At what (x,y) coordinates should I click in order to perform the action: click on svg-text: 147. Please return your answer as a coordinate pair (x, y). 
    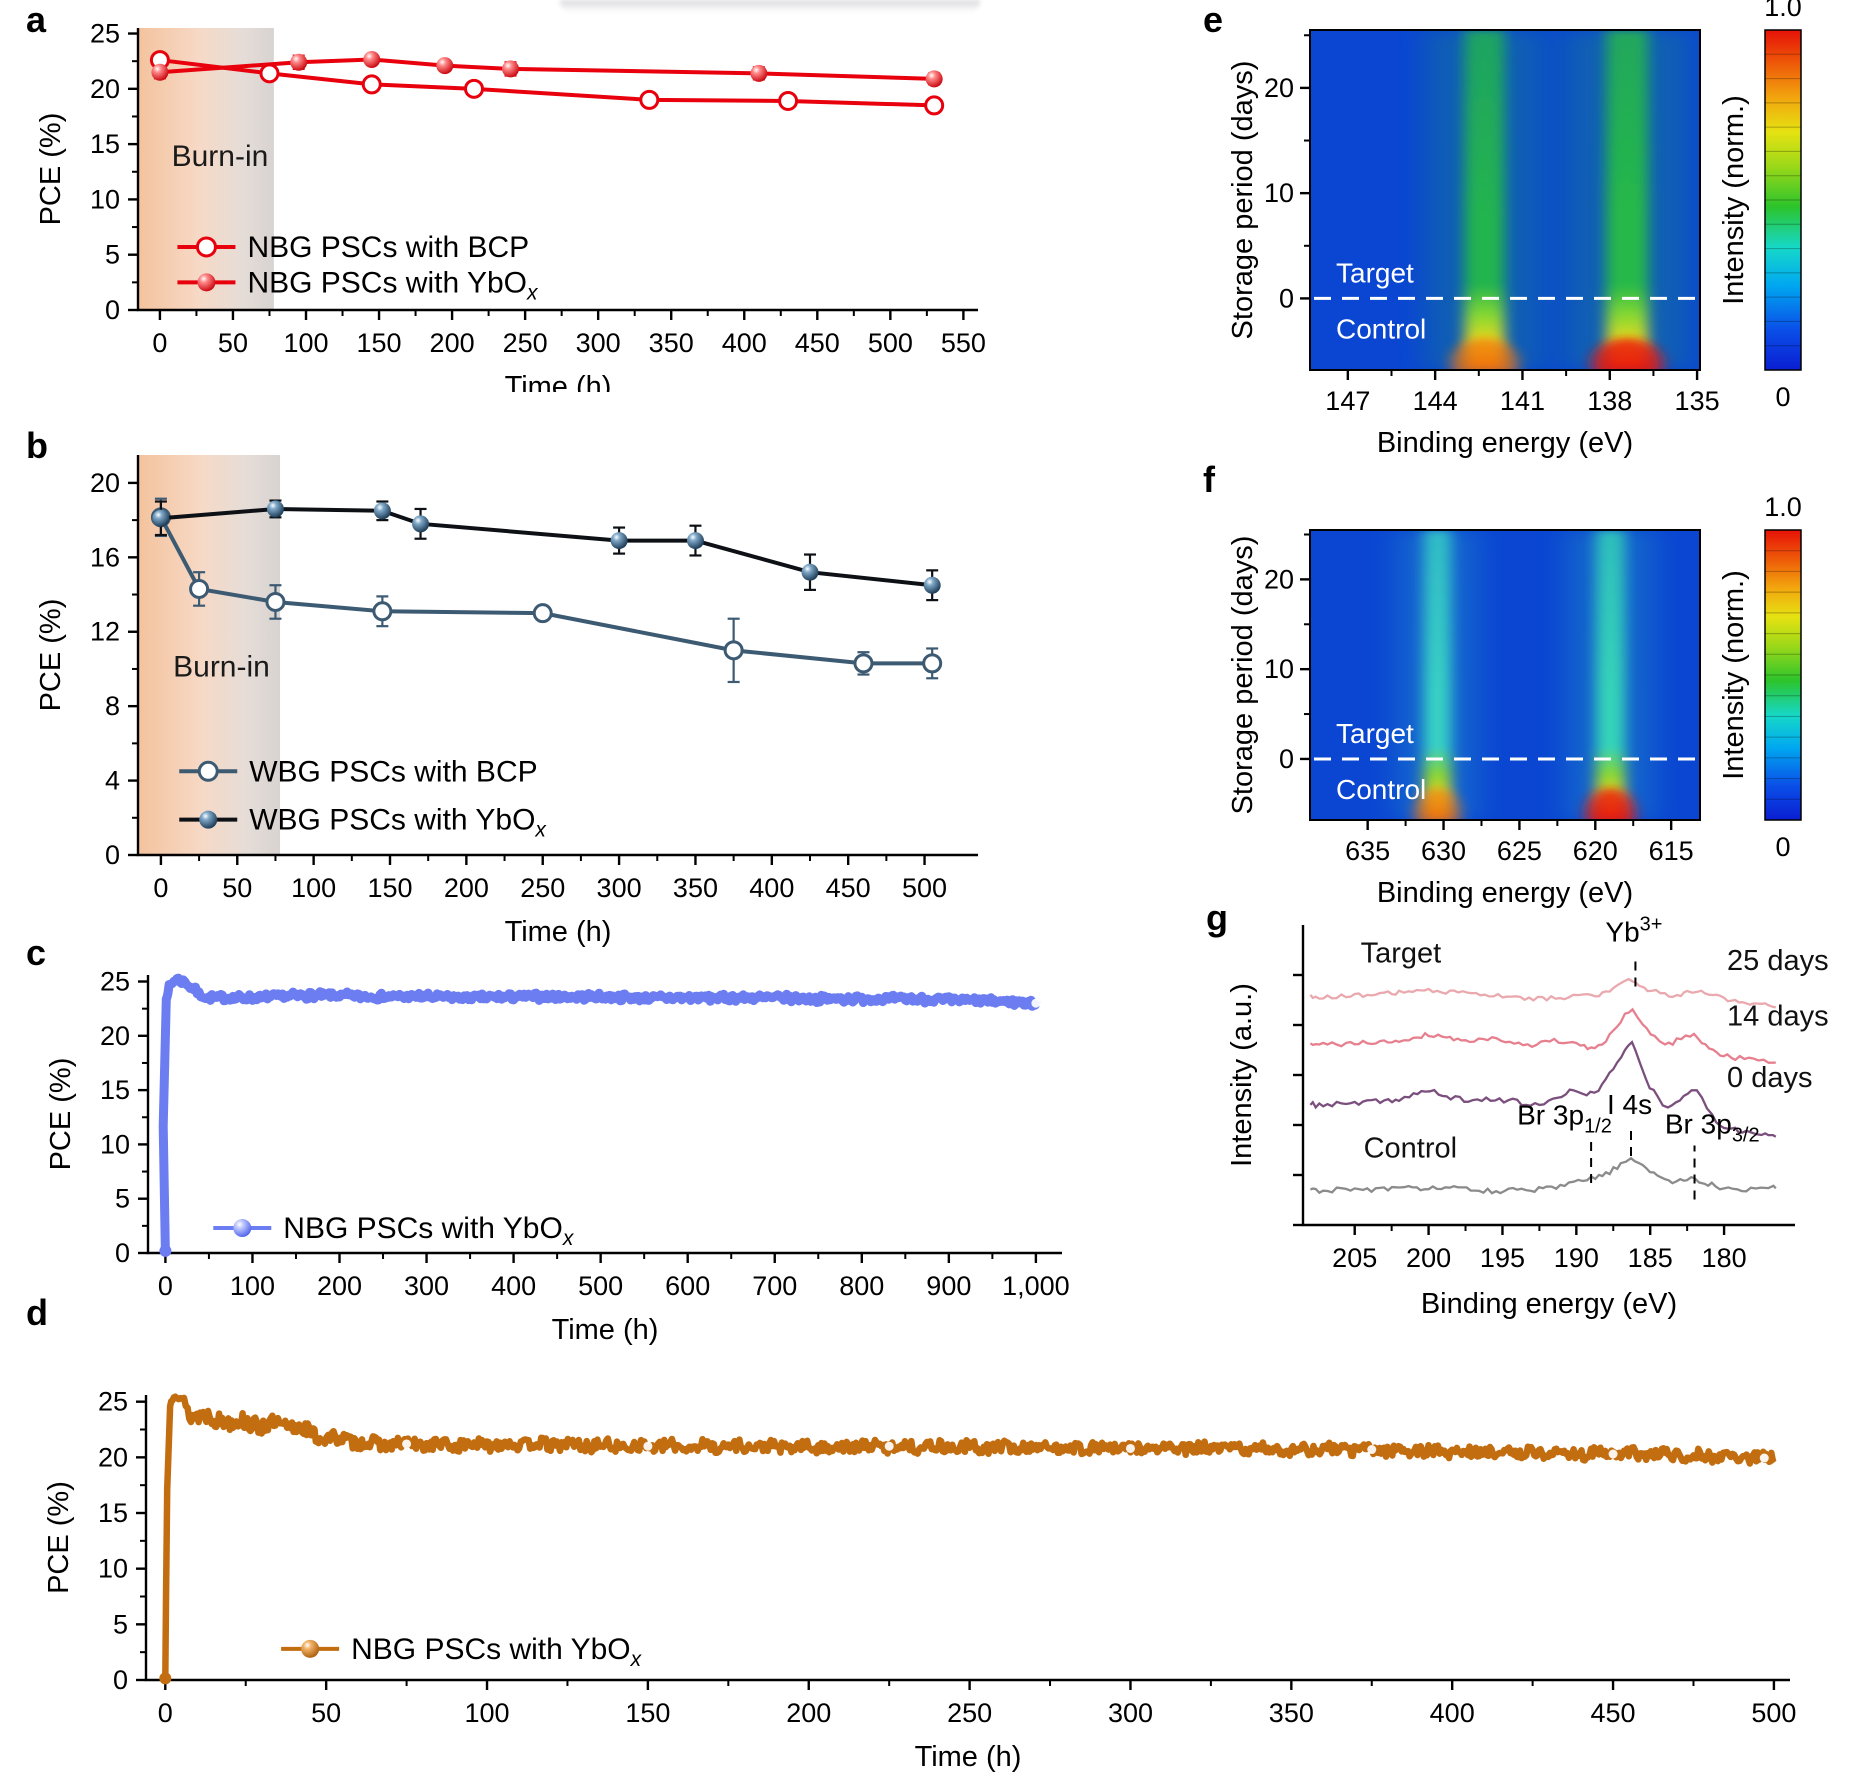
    Looking at the image, I should click on (1347, 401).